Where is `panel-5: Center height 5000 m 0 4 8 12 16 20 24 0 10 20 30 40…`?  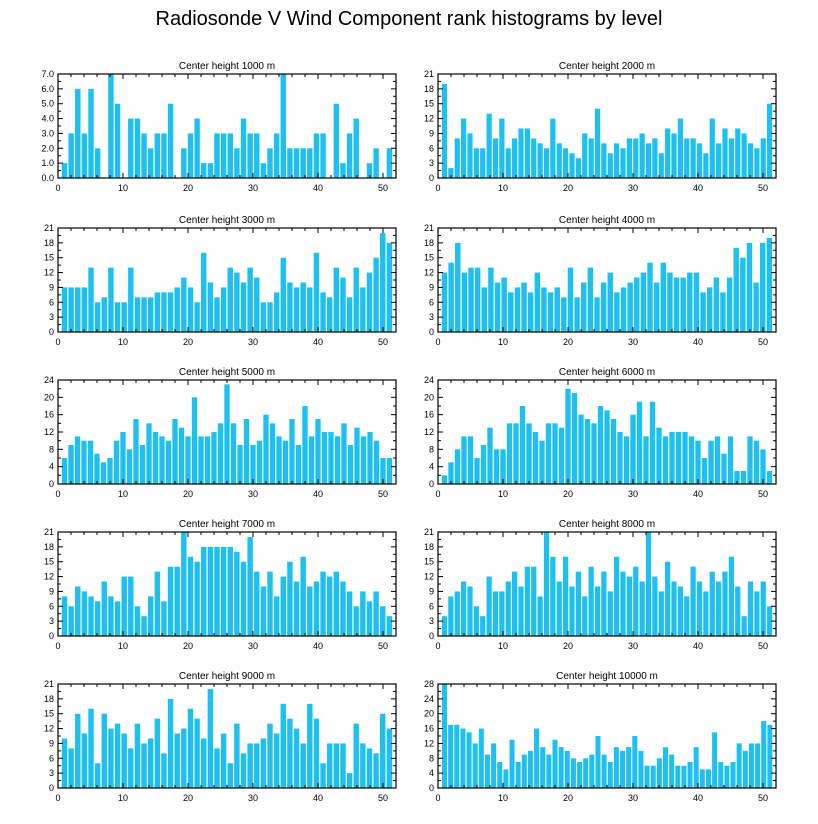 panel-5: Center height 5000 m 0 4 8 12 16 20 24 0 10 20 30 40… is located at coordinates (220, 433).